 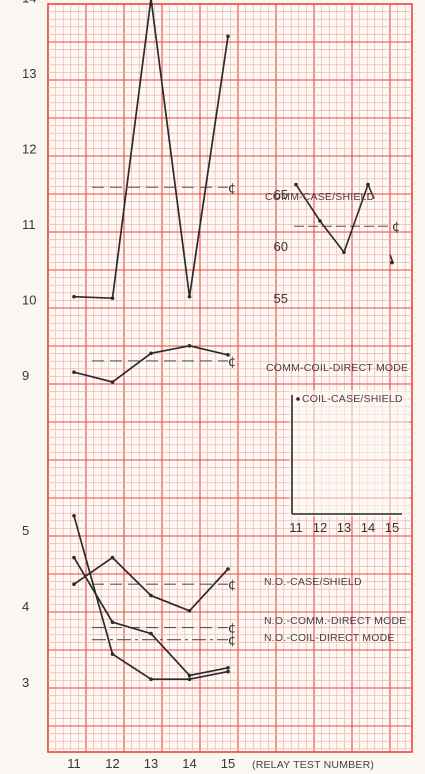 I want to click on inset-x-tick-label: 11, so click(x=296, y=527).